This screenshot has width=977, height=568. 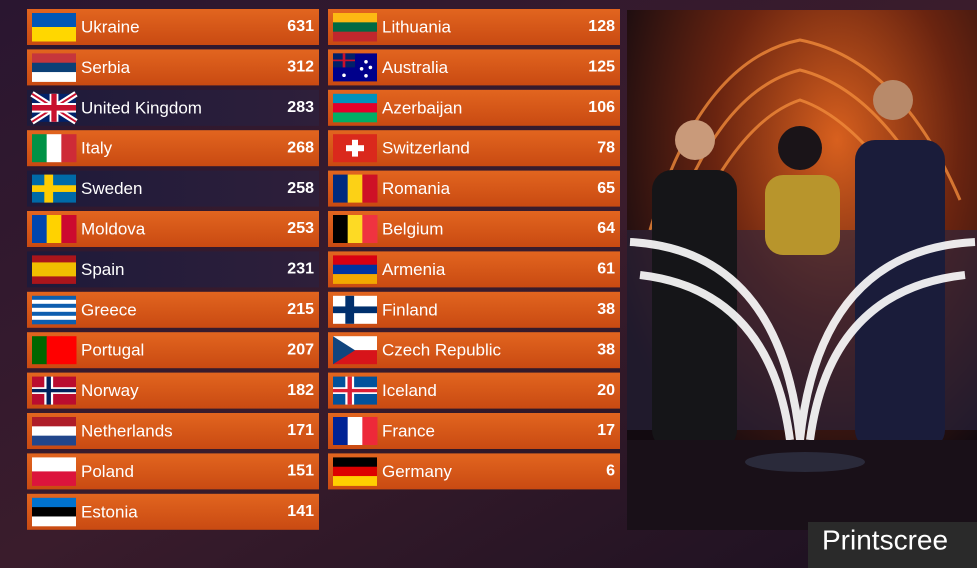 What do you see at coordinates (474, 67) in the screenshot?
I see `score-row: Australia 125` at bounding box center [474, 67].